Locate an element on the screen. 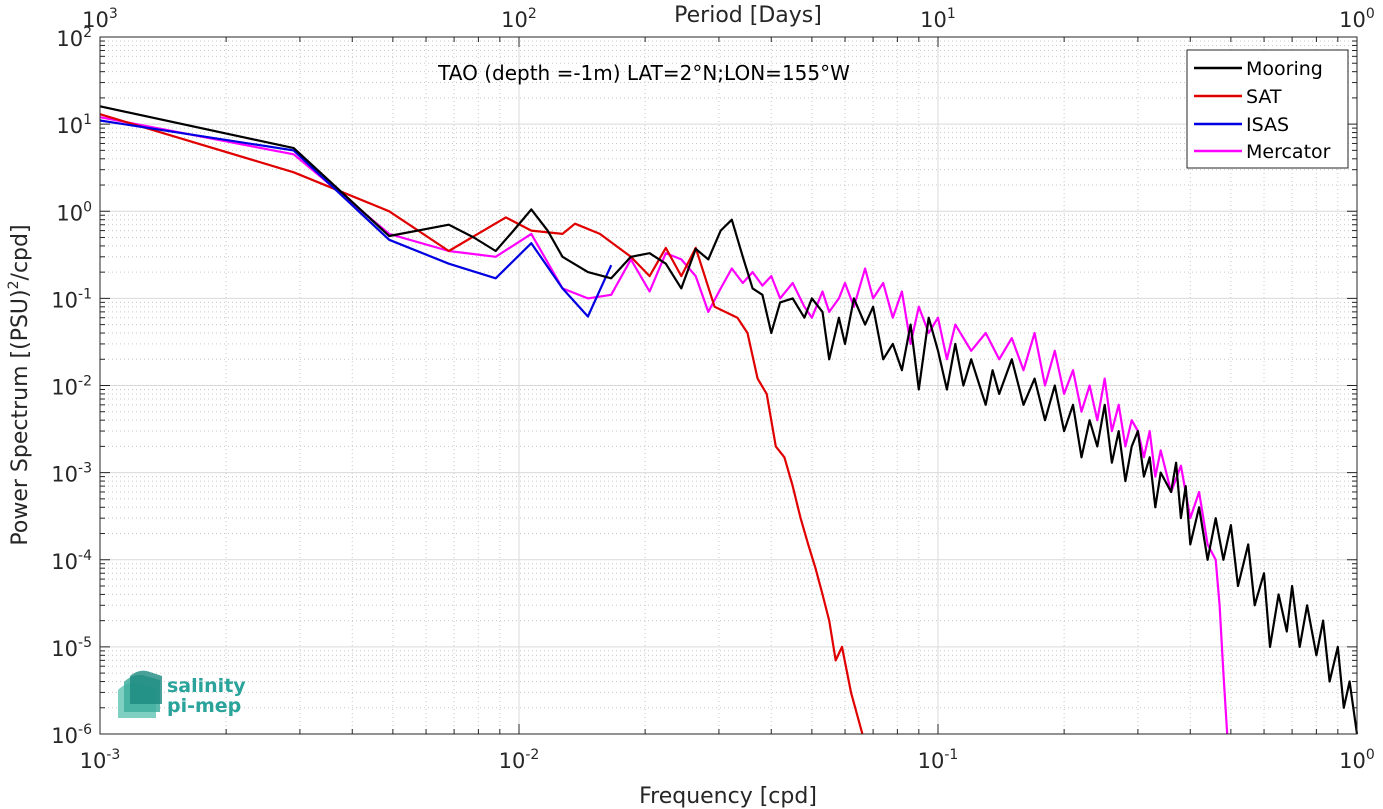 This screenshot has width=1383, height=809. top-tick-label: 10² is located at coordinates (519, 19).